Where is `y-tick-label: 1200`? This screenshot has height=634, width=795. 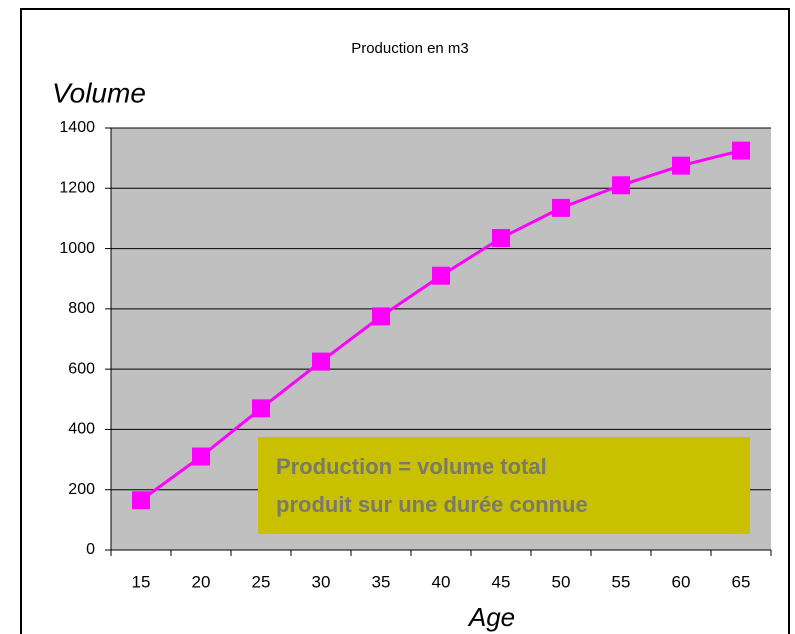 y-tick-label: 1200 is located at coordinates (77, 188).